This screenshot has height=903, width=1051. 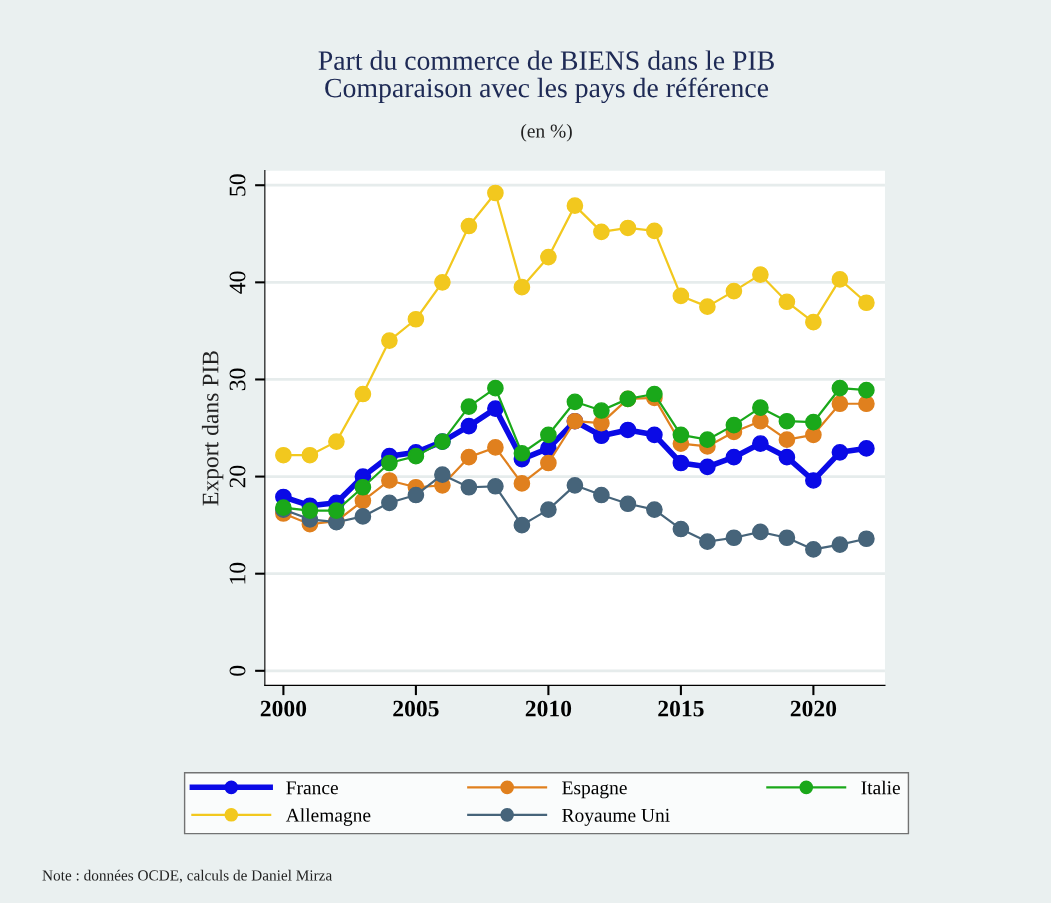 What do you see at coordinates (237, 476) in the screenshot?
I see `y-tick-label: 20` at bounding box center [237, 476].